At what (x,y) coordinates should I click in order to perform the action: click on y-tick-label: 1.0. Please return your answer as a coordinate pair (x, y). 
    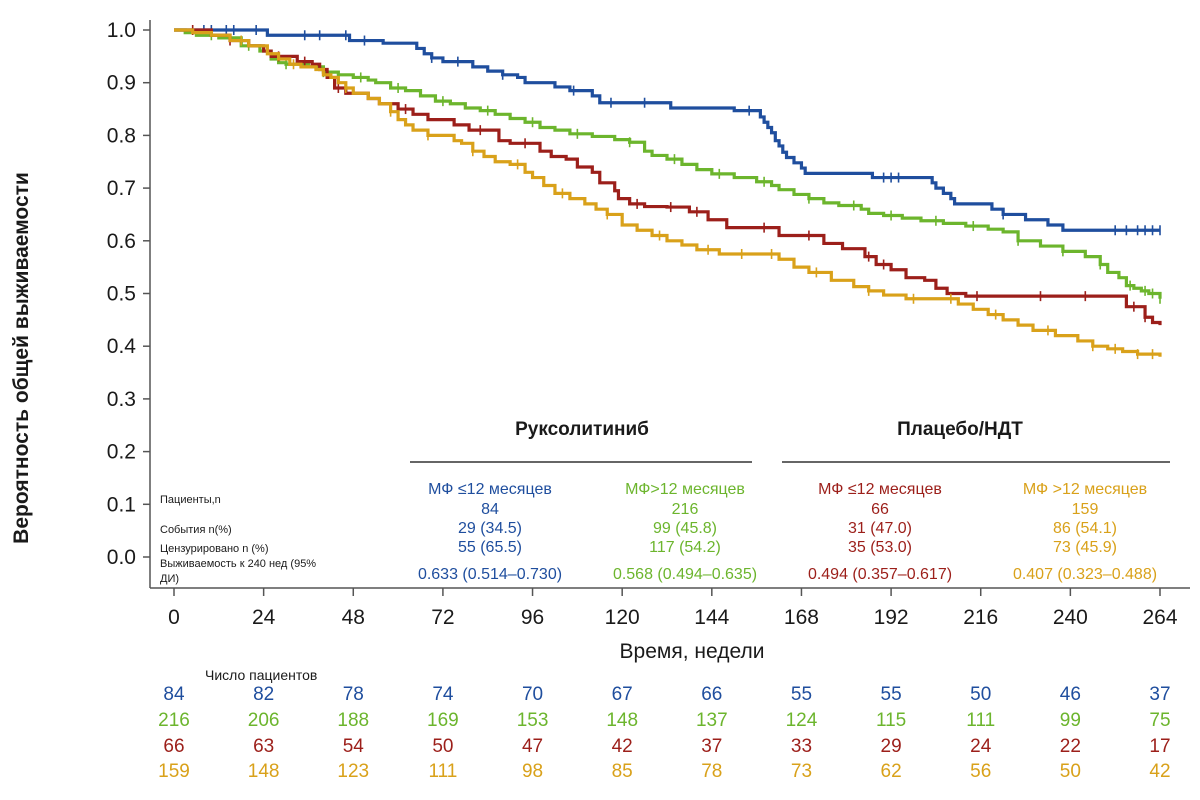
    Looking at the image, I should click on (121, 30).